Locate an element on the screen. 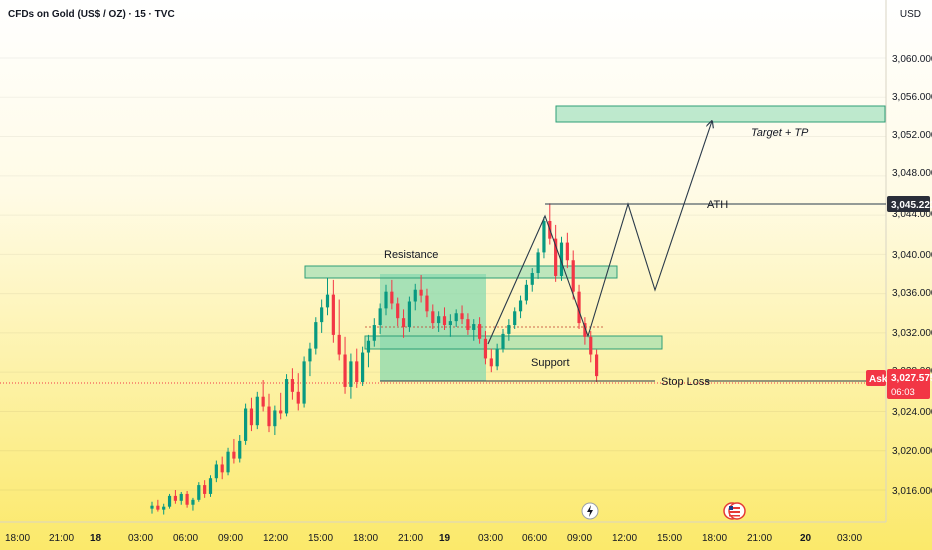 This screenshot has width=932, height=550. ath-label: ATH is located at coordinates (717, 205).